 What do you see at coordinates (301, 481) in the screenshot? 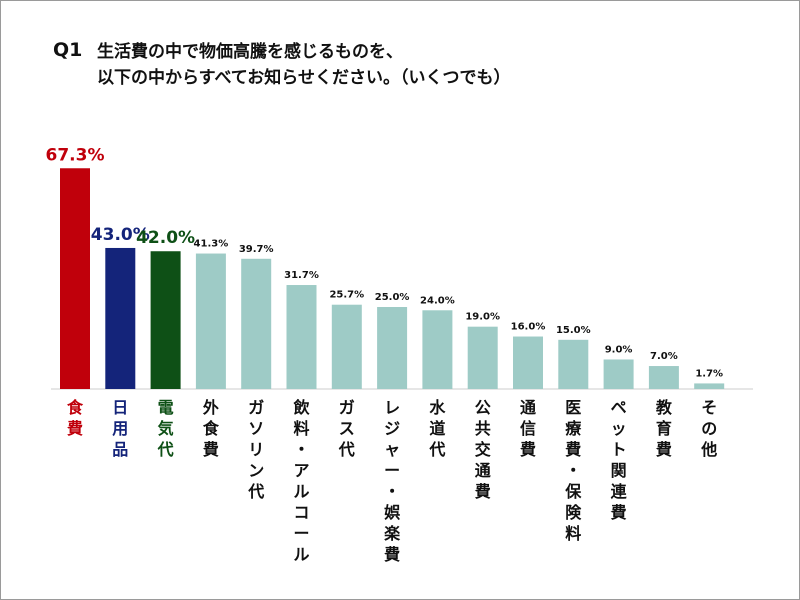
I see `category-label-6: 飲料・アルコール` at bounding box center [301, 481].